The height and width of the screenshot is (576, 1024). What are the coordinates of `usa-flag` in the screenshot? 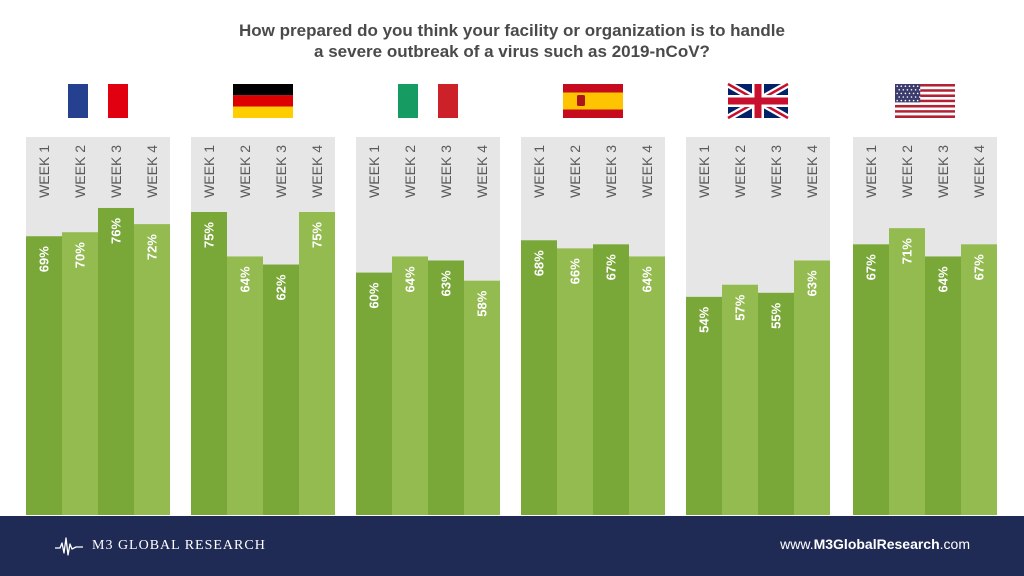 It's located at (925, 101).